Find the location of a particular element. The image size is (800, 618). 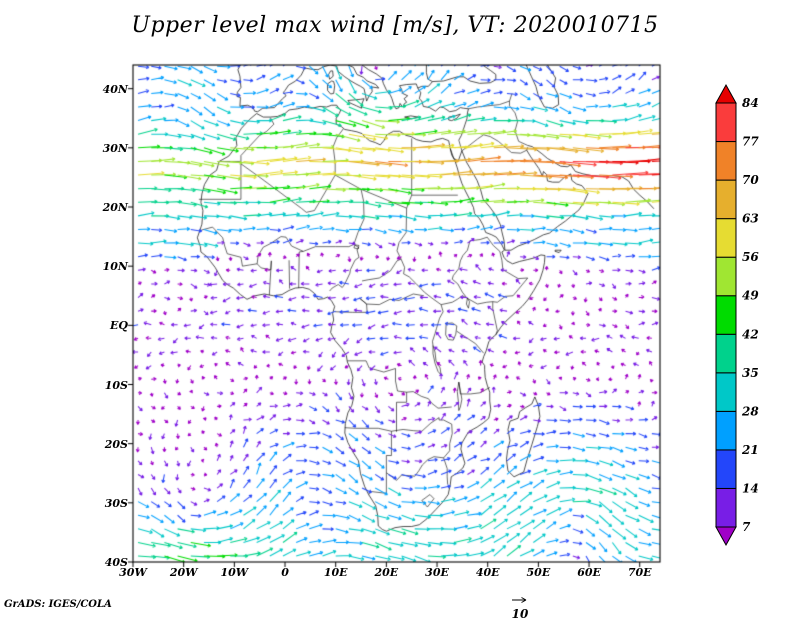

lat-tick-label: 30N is located at coordinates (115, 148).